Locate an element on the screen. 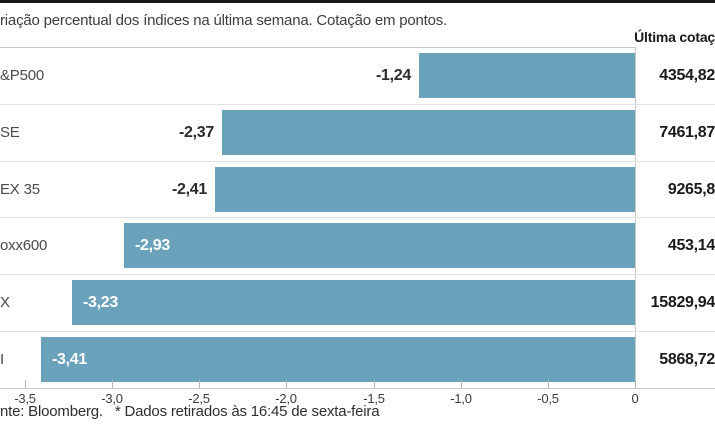 The image size is (715, 445). x-axis-tick-label: 0 is located at coordinates (635, 398).